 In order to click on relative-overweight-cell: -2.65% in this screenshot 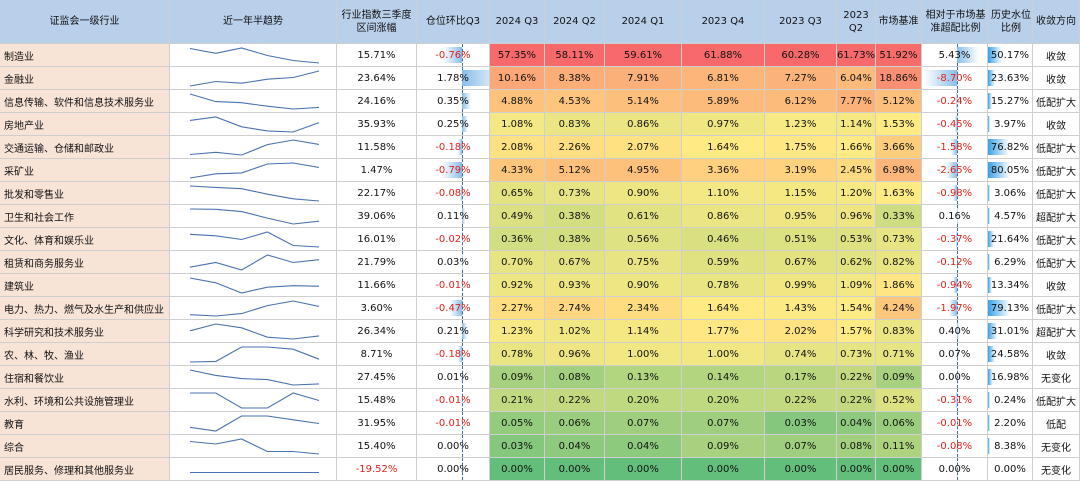, I will do `click(955, 170)`.